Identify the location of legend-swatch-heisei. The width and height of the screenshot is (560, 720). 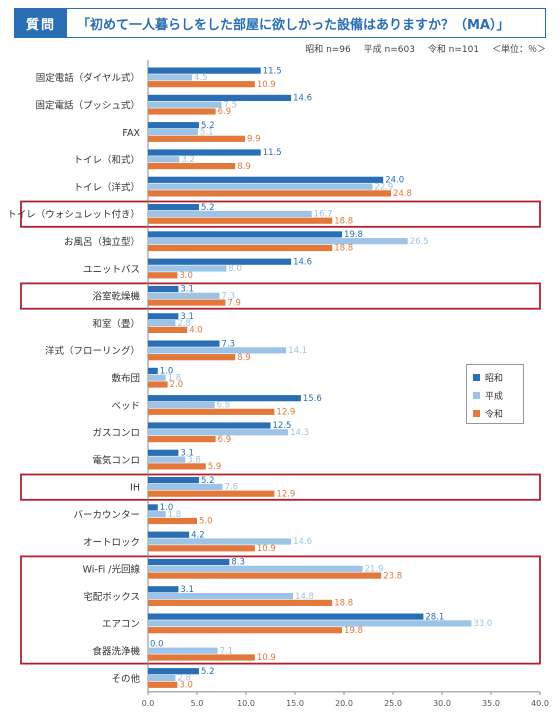
(476, 395).